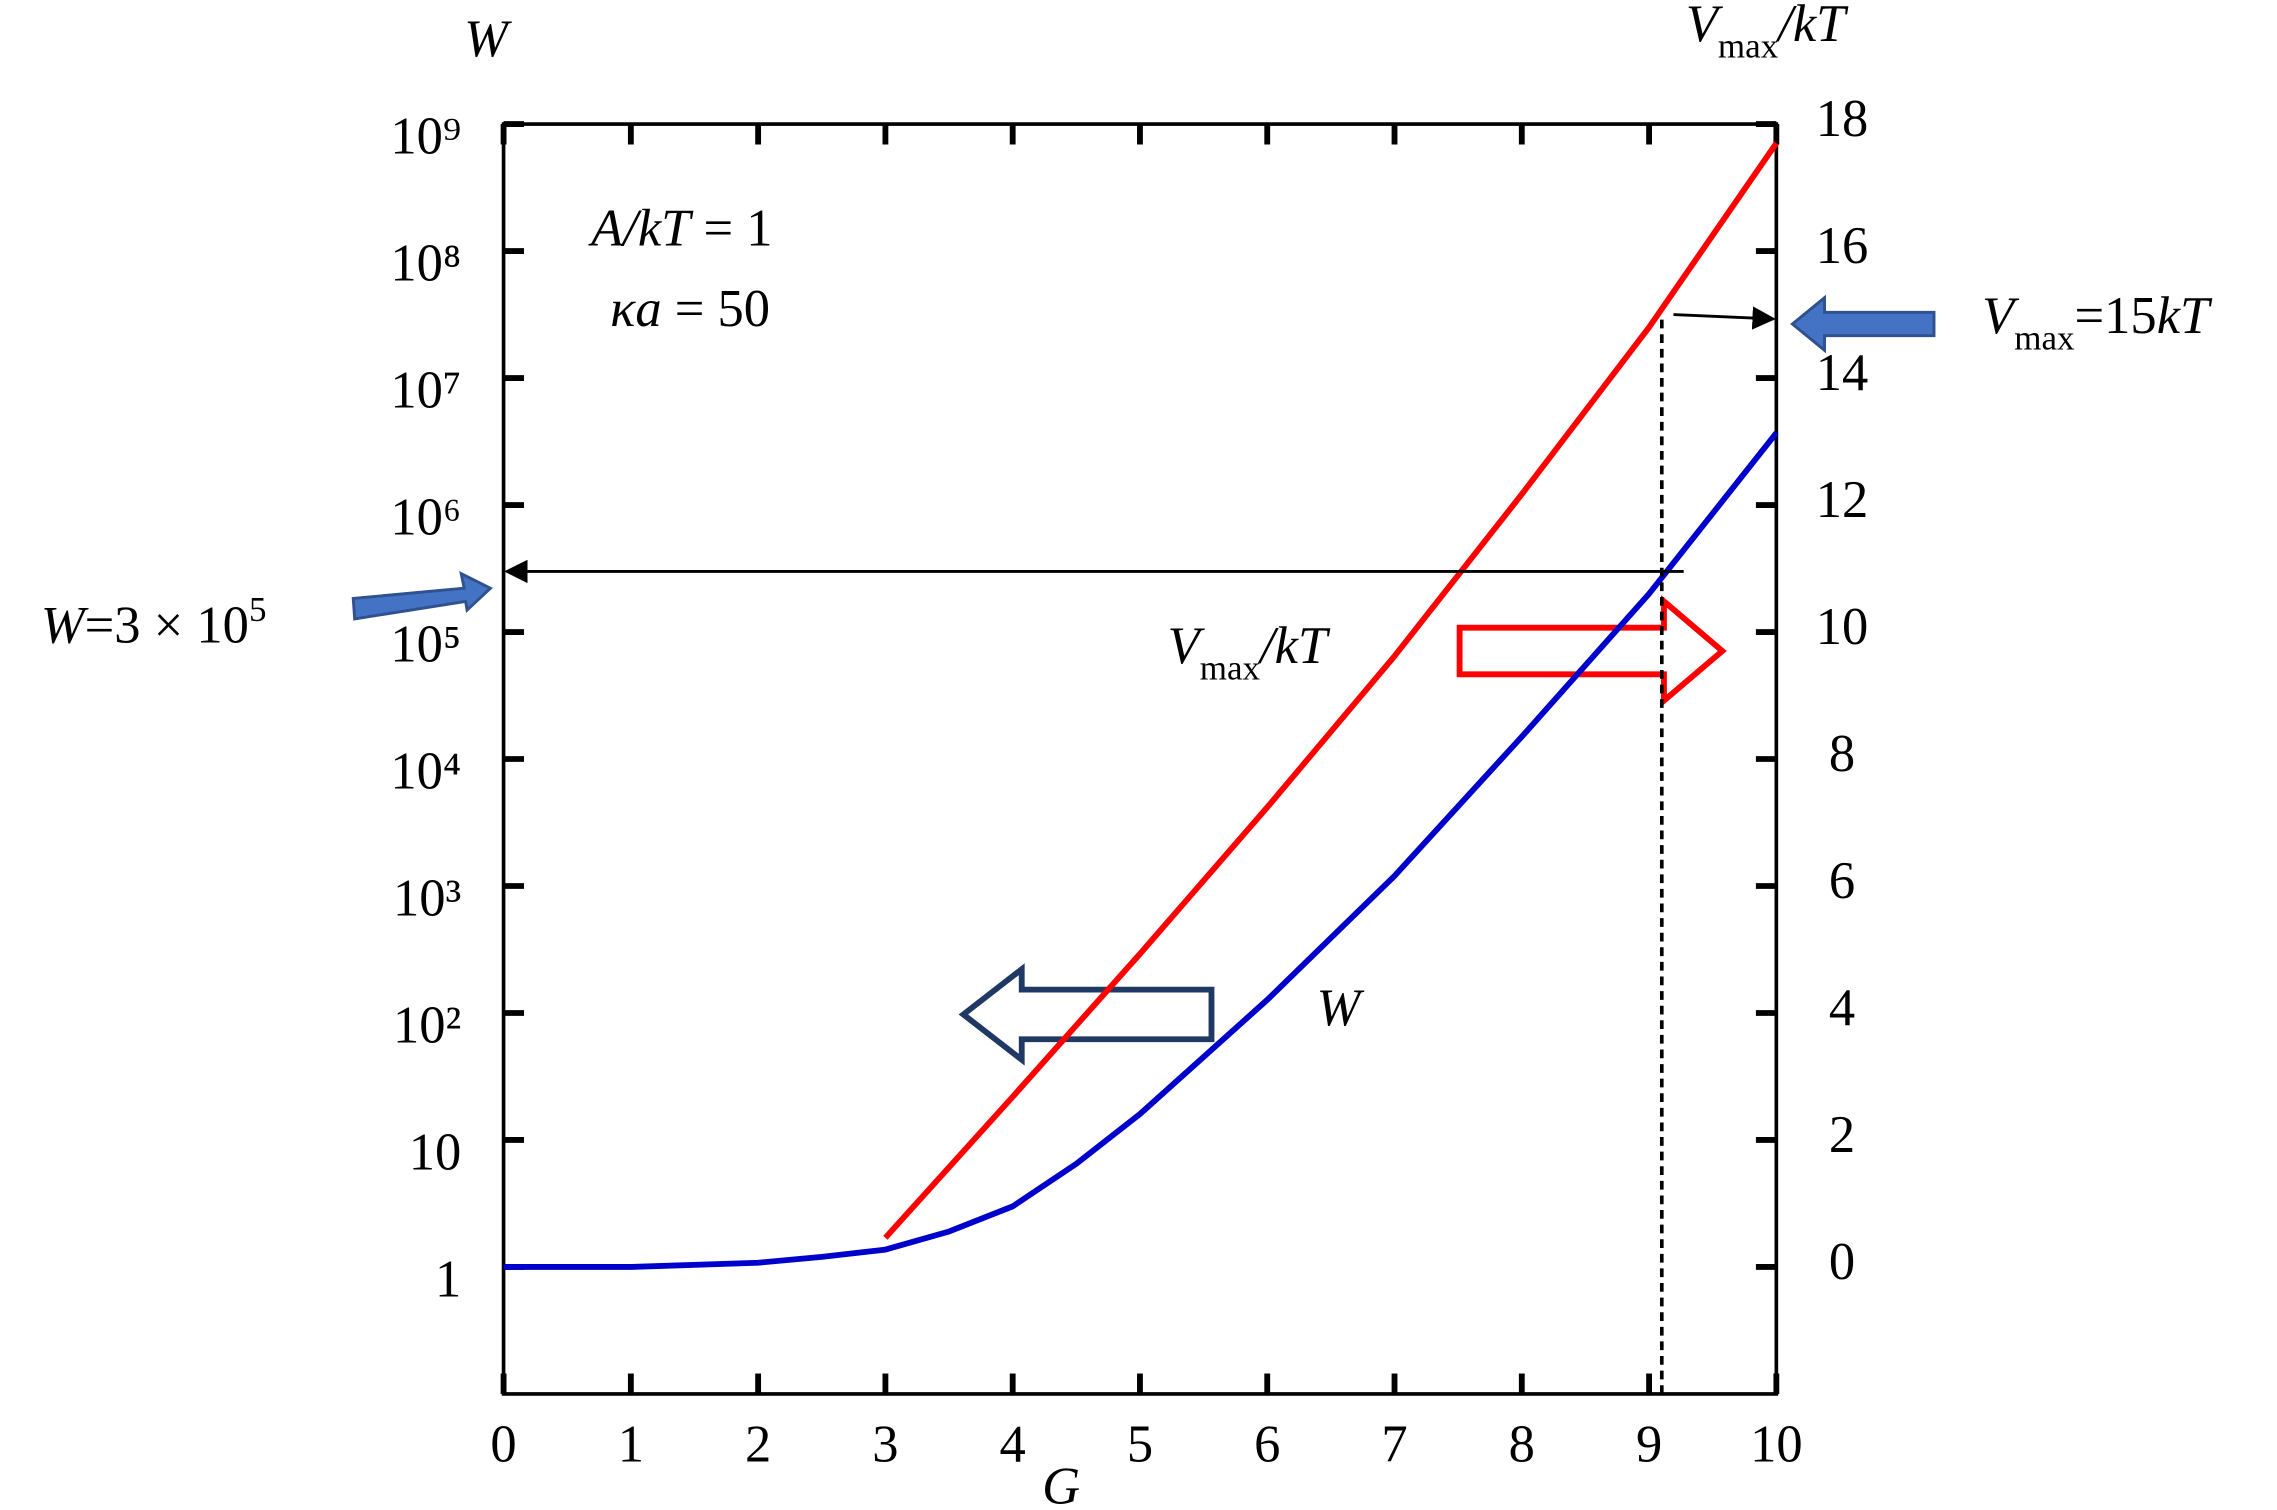 The height and width of the screenshot is (1510, 2277). Describe the element at coordinates (1591, 651) in the screenshot. I see `right-axis-arrow` at that location.